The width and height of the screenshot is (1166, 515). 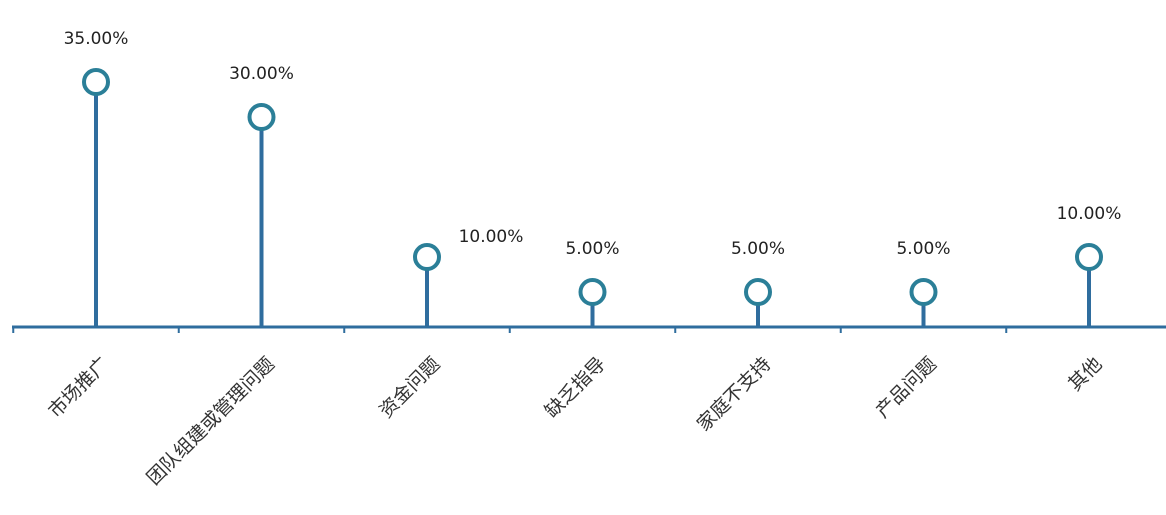 I want to click on x-tick-label: 市场推广, so click(x=78, y=387).